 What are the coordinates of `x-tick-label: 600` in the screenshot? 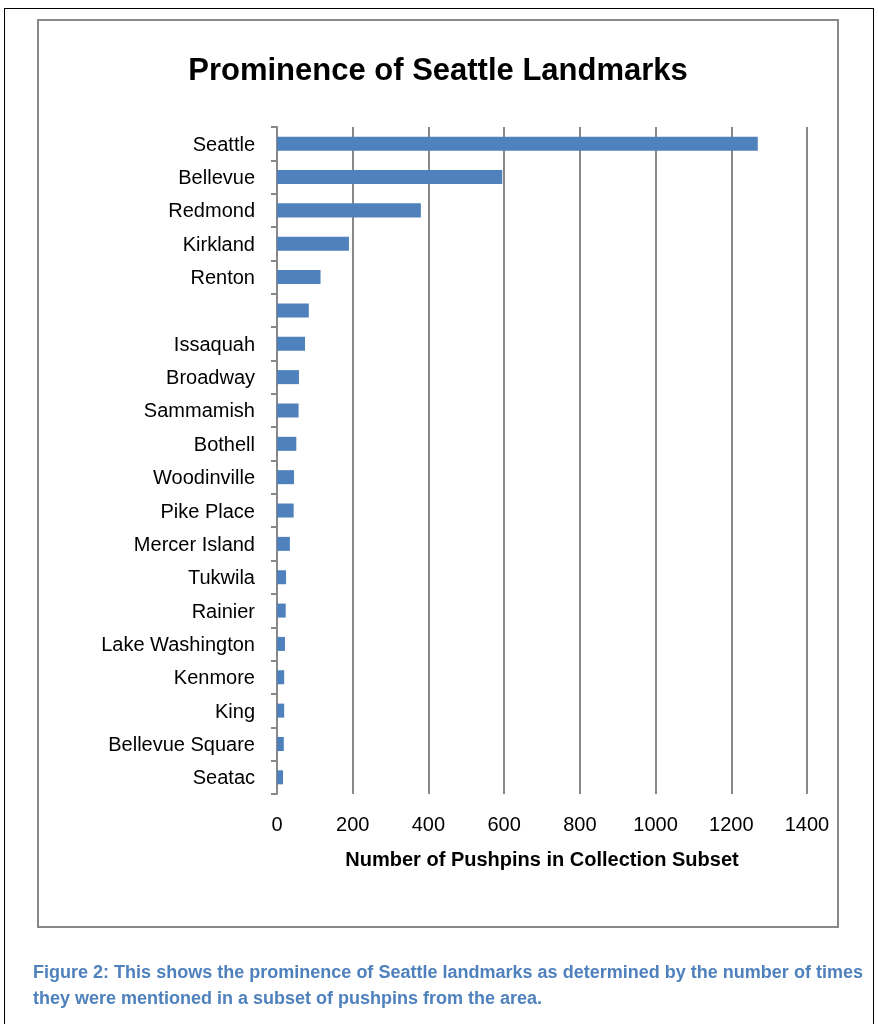 It's located at (504, 824).